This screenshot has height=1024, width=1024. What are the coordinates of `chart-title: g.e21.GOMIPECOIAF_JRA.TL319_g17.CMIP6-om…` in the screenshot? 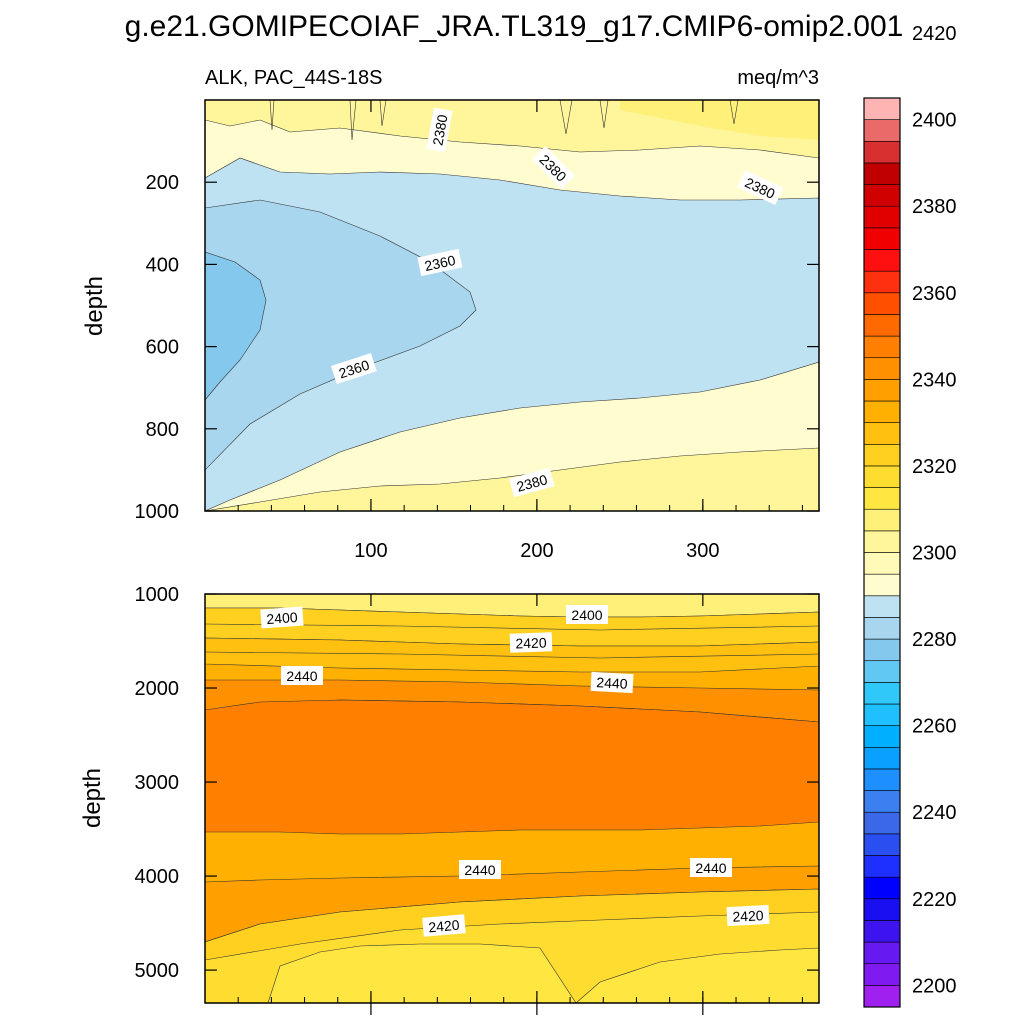 It's located at (514, 26).